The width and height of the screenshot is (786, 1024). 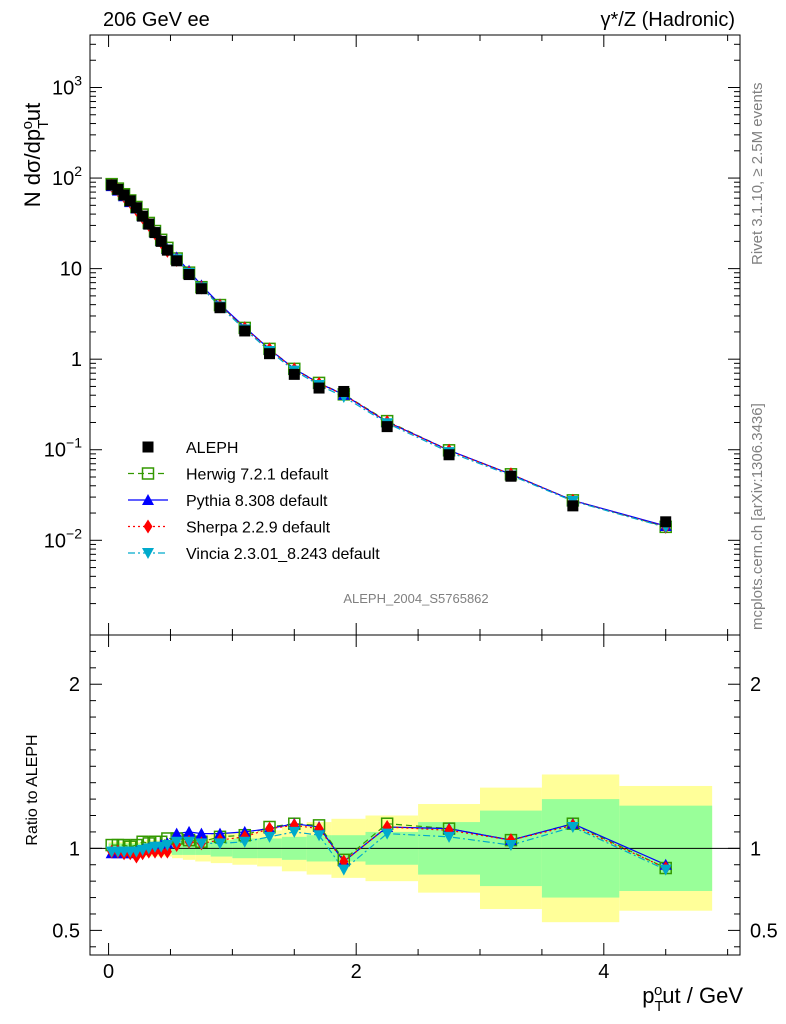 I want to click on main-y-axis-label: N dσ/dpTout, so click(x=35, y=155).